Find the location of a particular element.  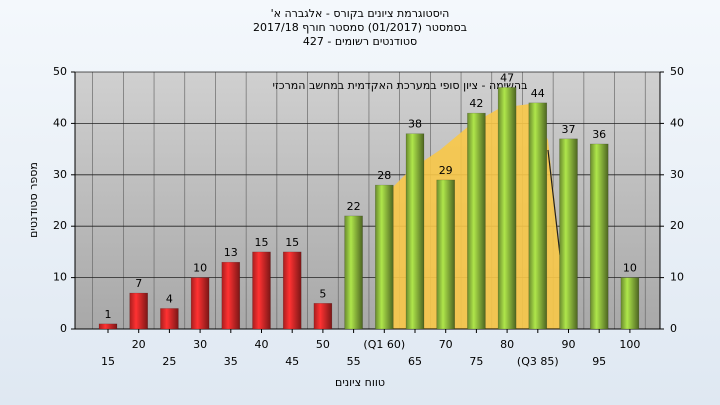

value-label: 22 is located at coordinates (354, 206).